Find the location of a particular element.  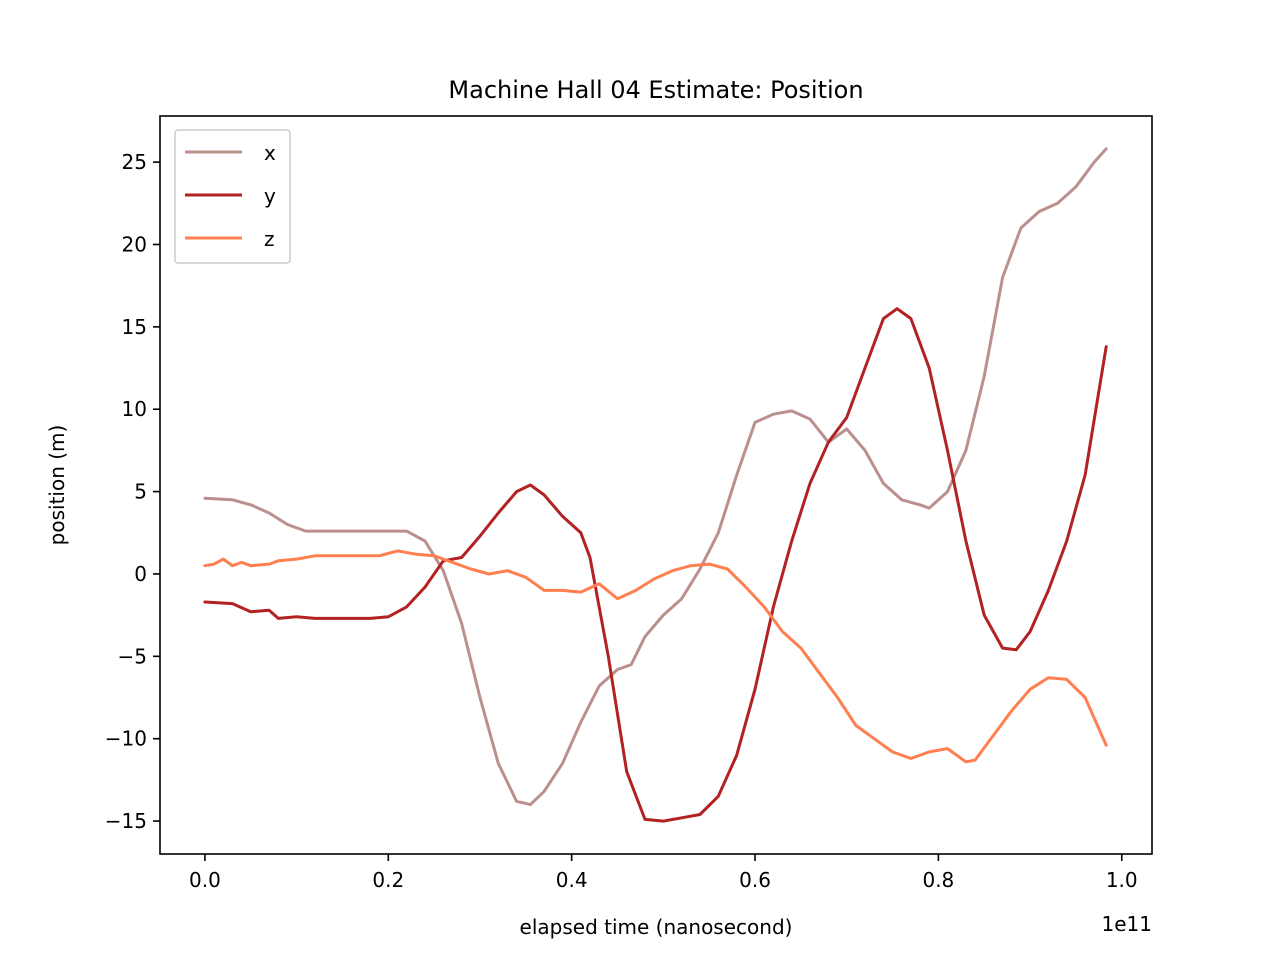

x-tick-label: 0.4 is located at coordinates (572, 880).